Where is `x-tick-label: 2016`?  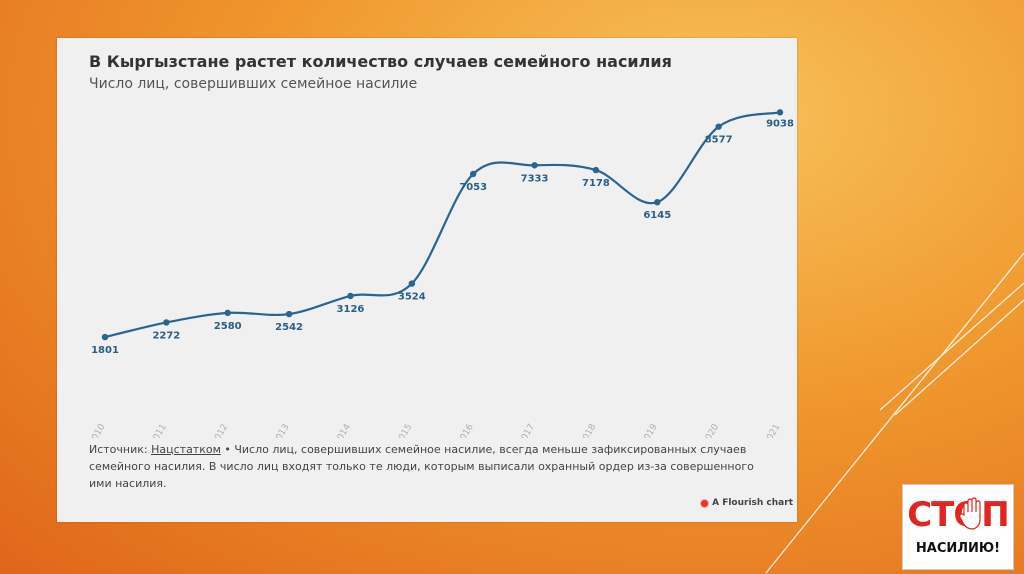
x-tick-label: 2016 is located at coordinates (466, 430).